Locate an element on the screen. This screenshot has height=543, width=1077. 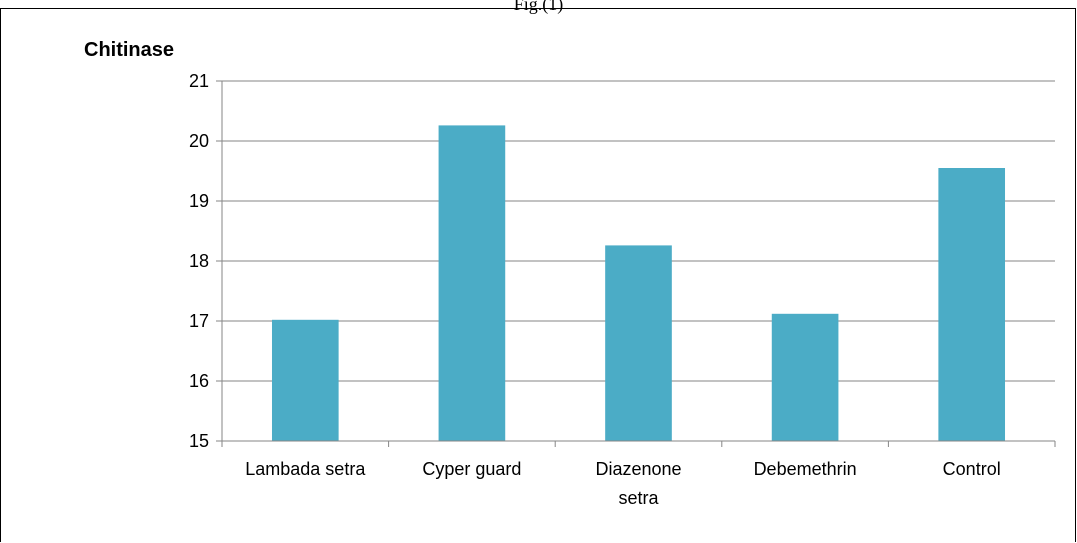
y-axis-title: Chitinase is located at coordinates (129, 50).